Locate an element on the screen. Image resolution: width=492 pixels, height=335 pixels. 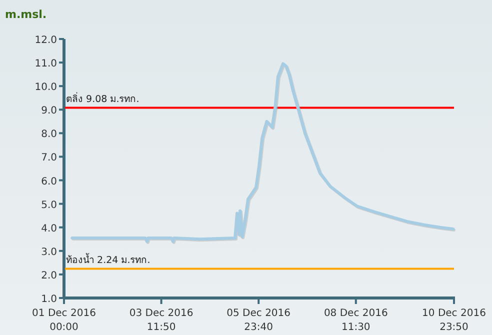
x-tick-label: 01 Dec 2016 00:00 is located at coordinates (64, 320).